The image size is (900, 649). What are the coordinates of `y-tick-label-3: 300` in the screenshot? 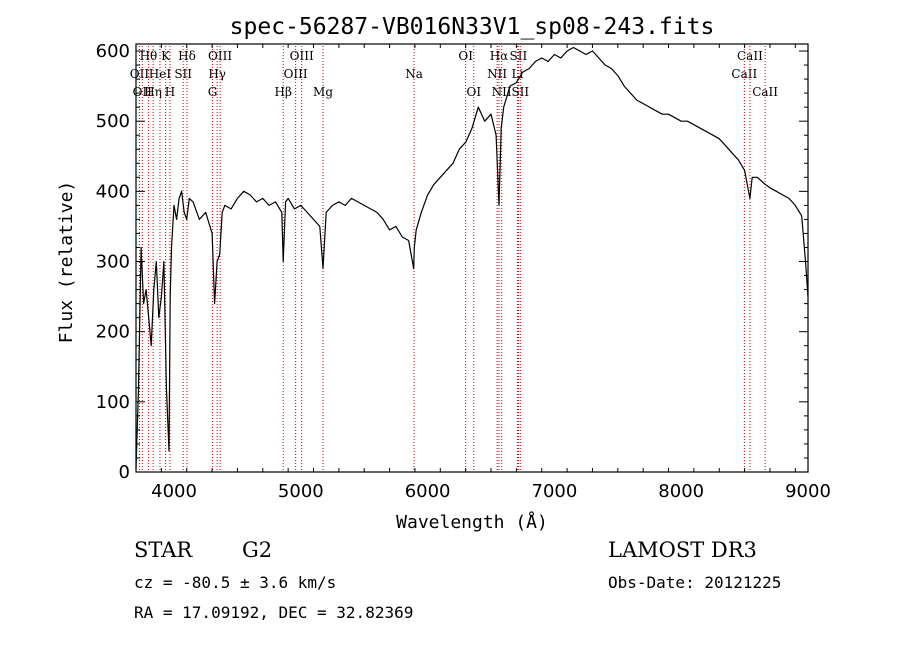 It's located at (113, 262).